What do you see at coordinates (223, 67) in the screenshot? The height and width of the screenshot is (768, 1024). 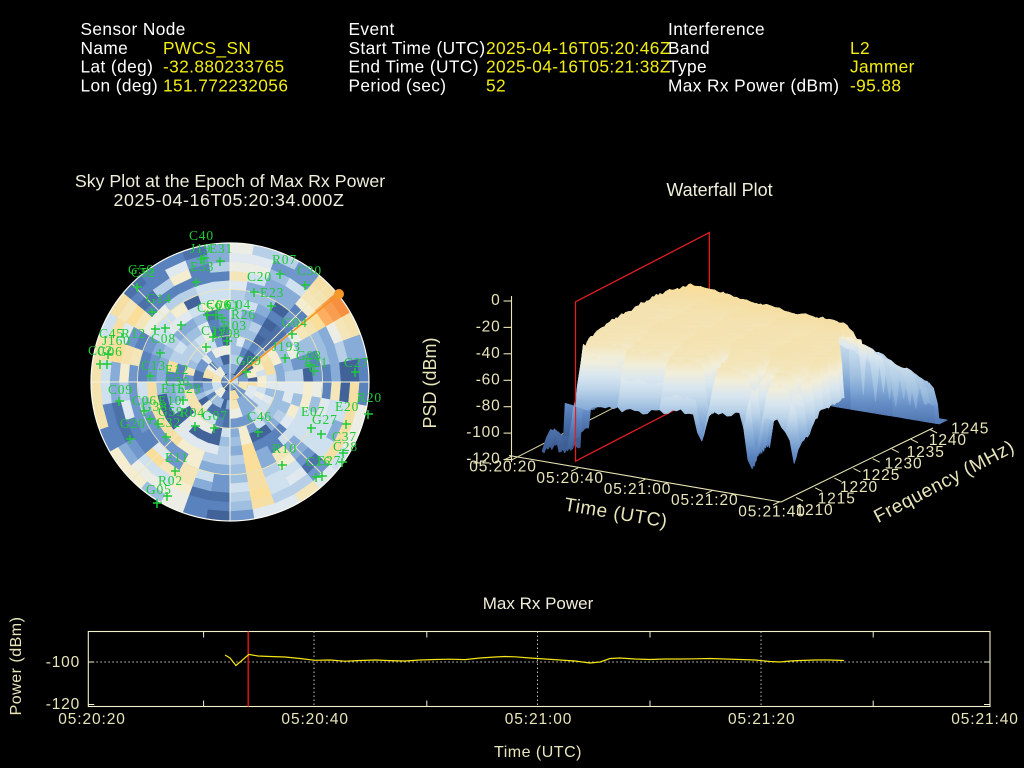 I see `svg-text: -32.880233765` at bounding box center [223, 67].